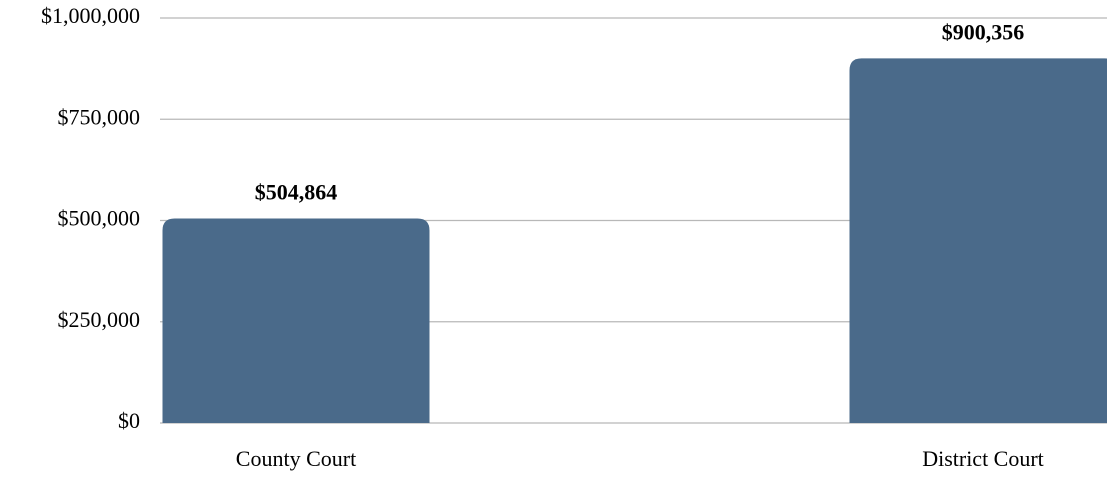 Image resolution: width=1107 pixels, height=477 pixels. What do you see at coordinates (983, 458) in the screenshot?
I see `x-tick-label: District Court` at bounding box center [983, 458].